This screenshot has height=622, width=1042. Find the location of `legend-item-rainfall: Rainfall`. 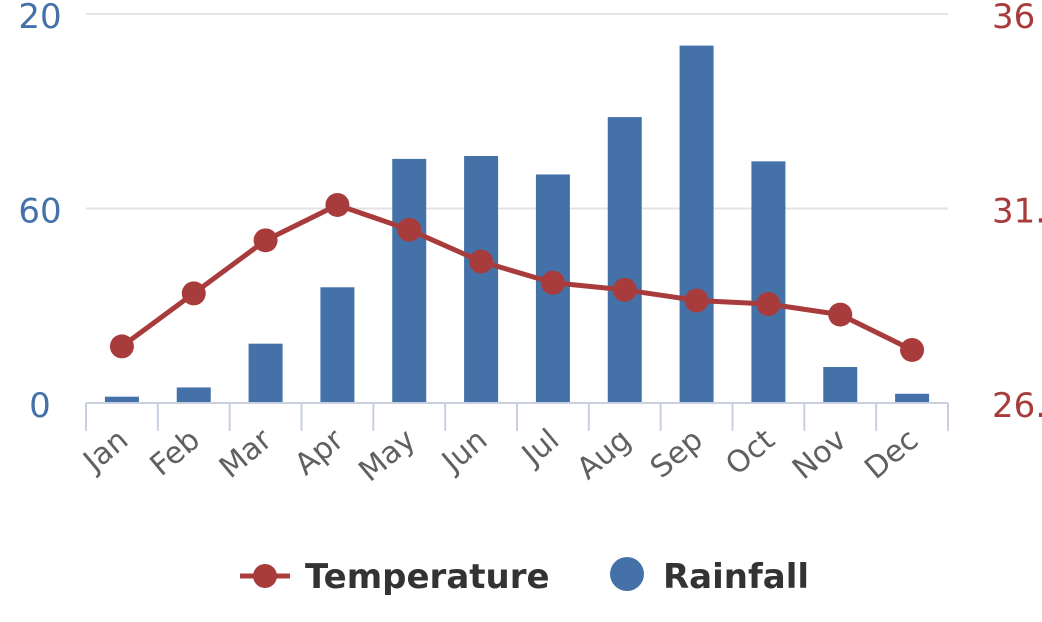

legend-item-rainfall: Rainfall is located at coordinates (709, 577).